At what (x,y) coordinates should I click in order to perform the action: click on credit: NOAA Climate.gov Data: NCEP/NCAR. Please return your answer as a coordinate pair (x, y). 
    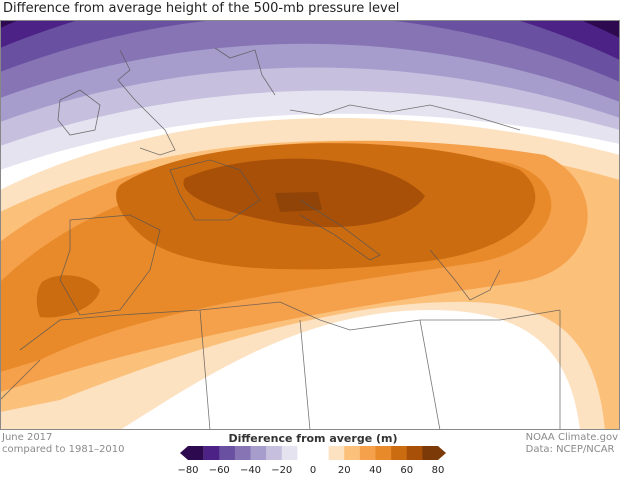
    Looking at the image, I should click on (572, 444).